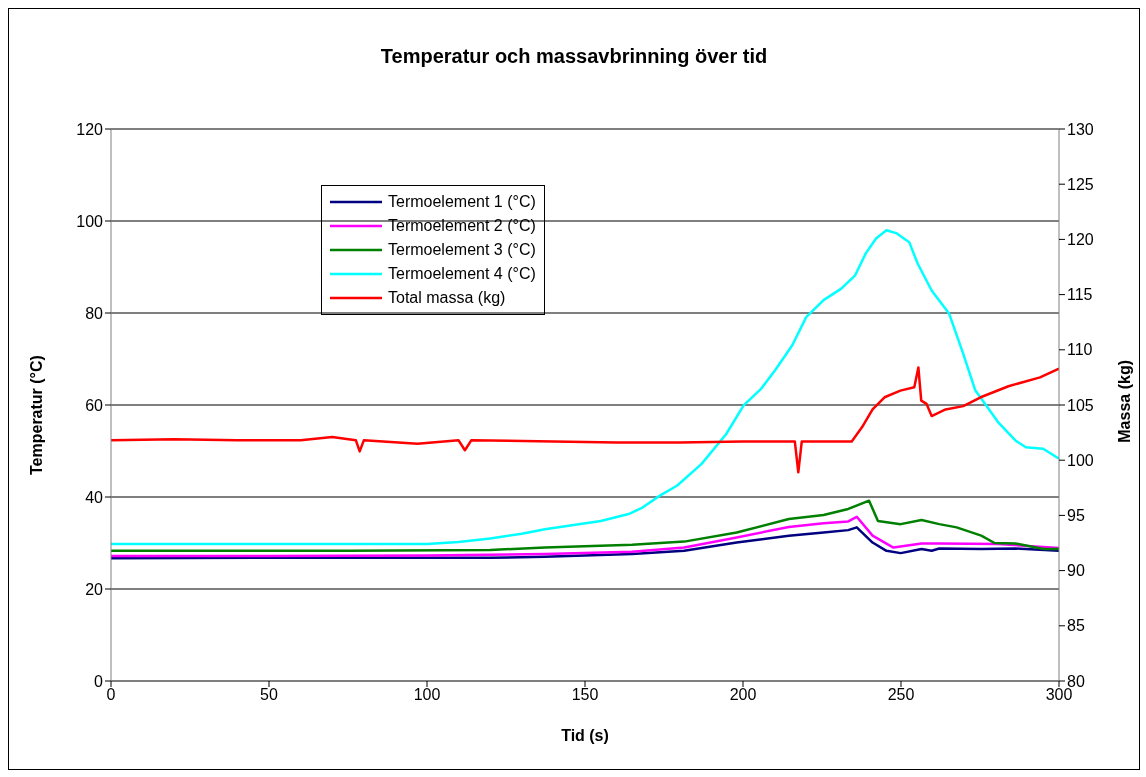 This screenshot has height=777, width=1146. What do you see at coordinates (1124, 401) in the screenshot?
I see `y2-axis-title: Massa (kg)` at bounding box center [1124, 401].